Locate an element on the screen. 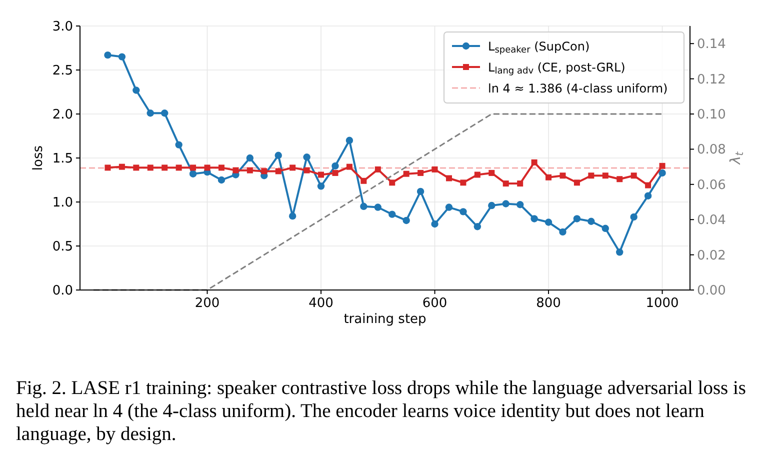 This screenshot has height=475, width=784. x-tick-label: 800 is located at coordinates (548, 303).